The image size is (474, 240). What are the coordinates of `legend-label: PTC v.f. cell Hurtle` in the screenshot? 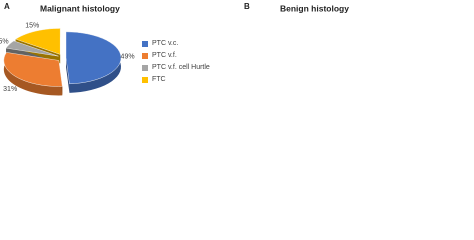 It's located at (181, 67).